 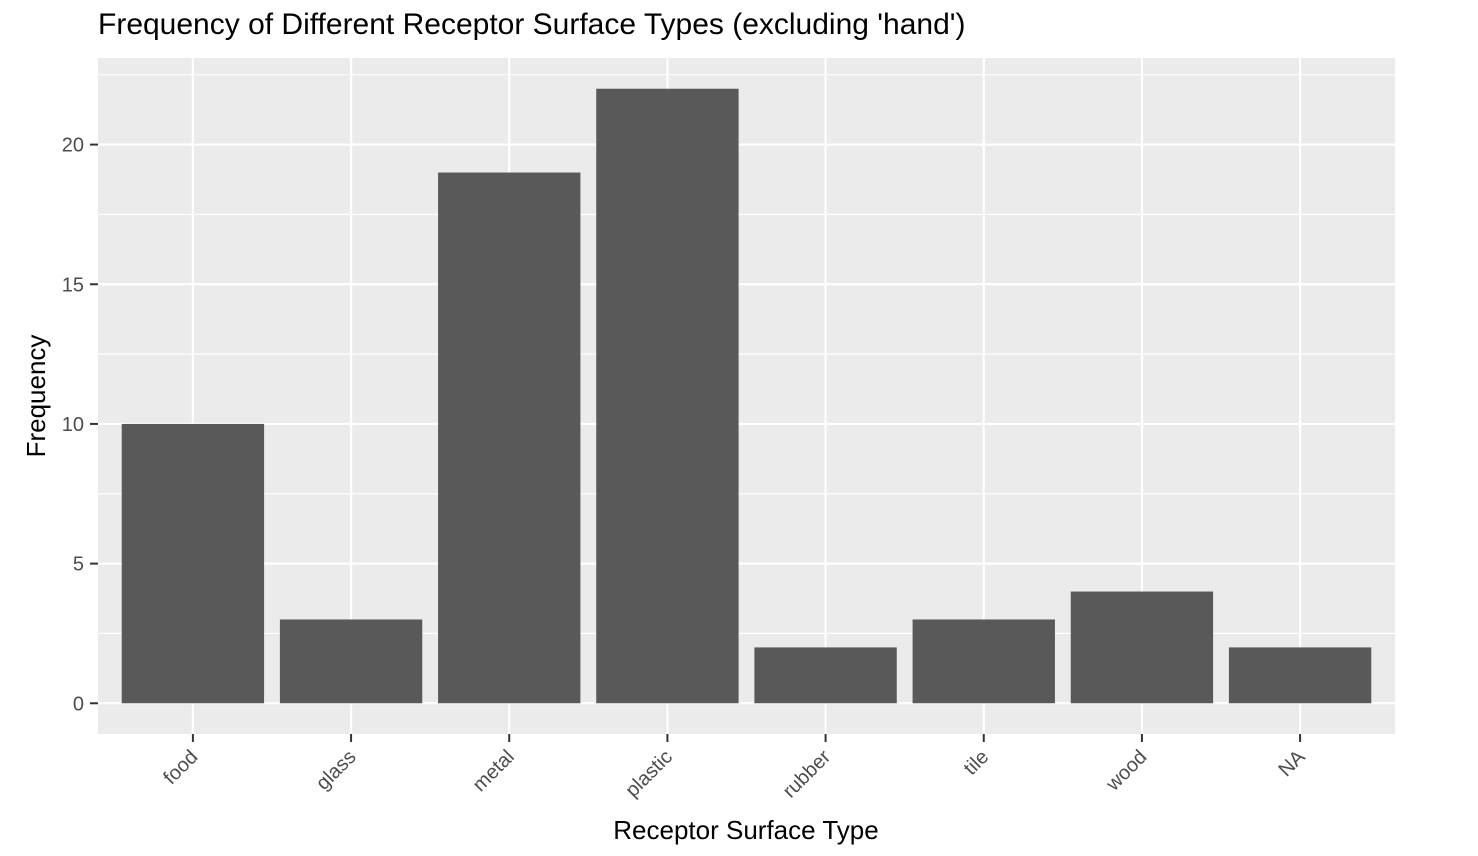 What do you see at coordinates (977, 763) in the screenshot?
I see `x-tick-label: tile` at bounding box center [977, 763].